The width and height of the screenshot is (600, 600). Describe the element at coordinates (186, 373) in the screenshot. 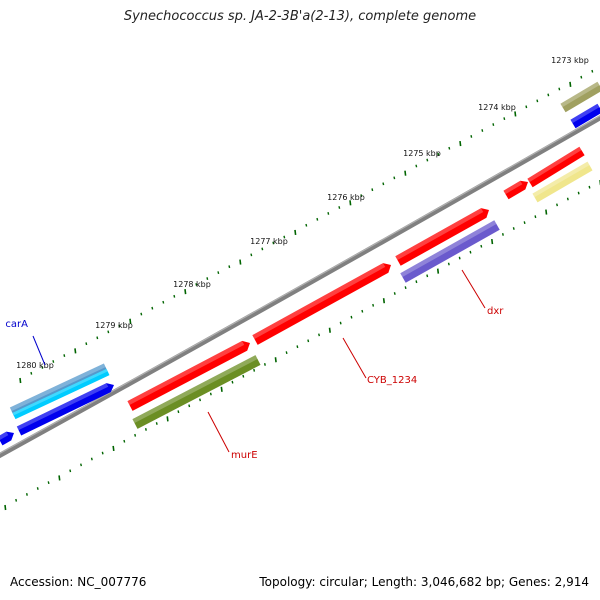

I see `gene-murE-strand-highlight` at that location.